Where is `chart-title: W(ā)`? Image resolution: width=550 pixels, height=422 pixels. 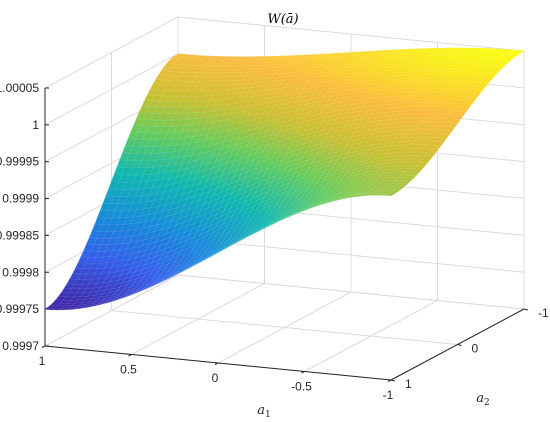
chart-title: W(ā) is located at coordinates (282, 19).